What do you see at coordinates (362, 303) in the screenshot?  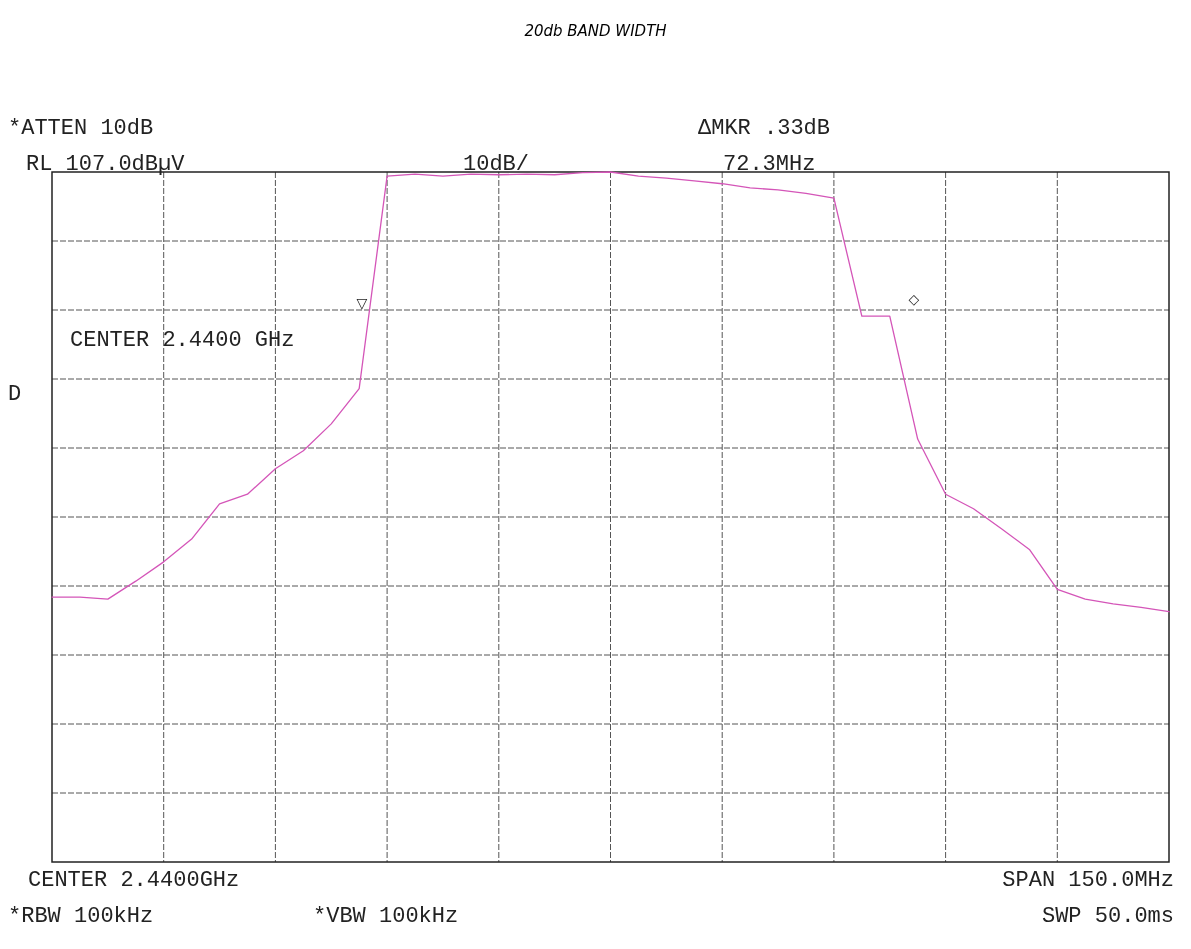 I see `annotation: ▽` at bounding box center [362, 303].